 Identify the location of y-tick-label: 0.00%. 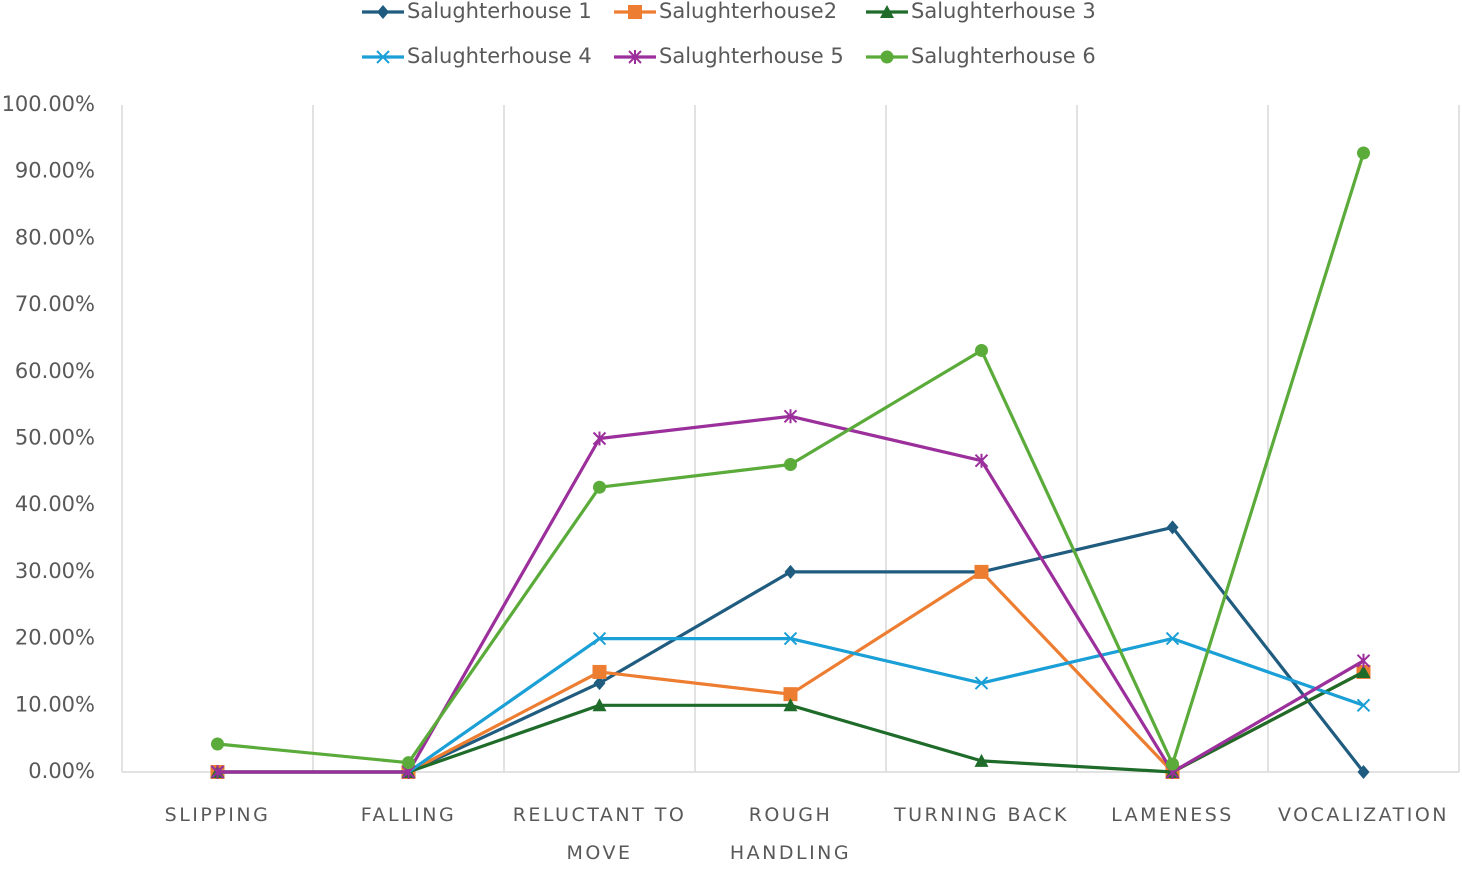
(61, 771).